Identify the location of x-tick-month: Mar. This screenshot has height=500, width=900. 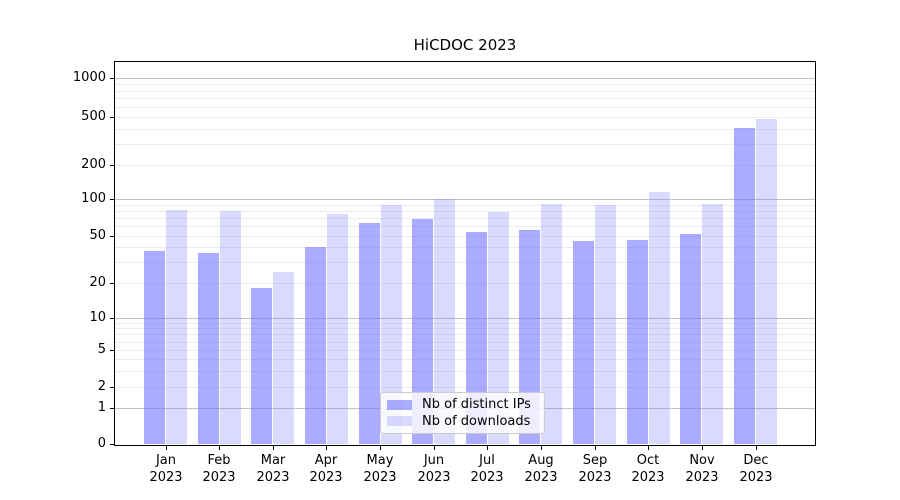
(273, 460).